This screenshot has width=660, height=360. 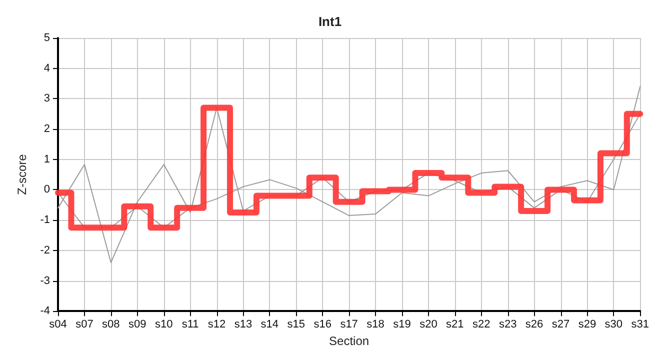 I want to click on y-axis-title: Z-score, so click(x=22, y=174).